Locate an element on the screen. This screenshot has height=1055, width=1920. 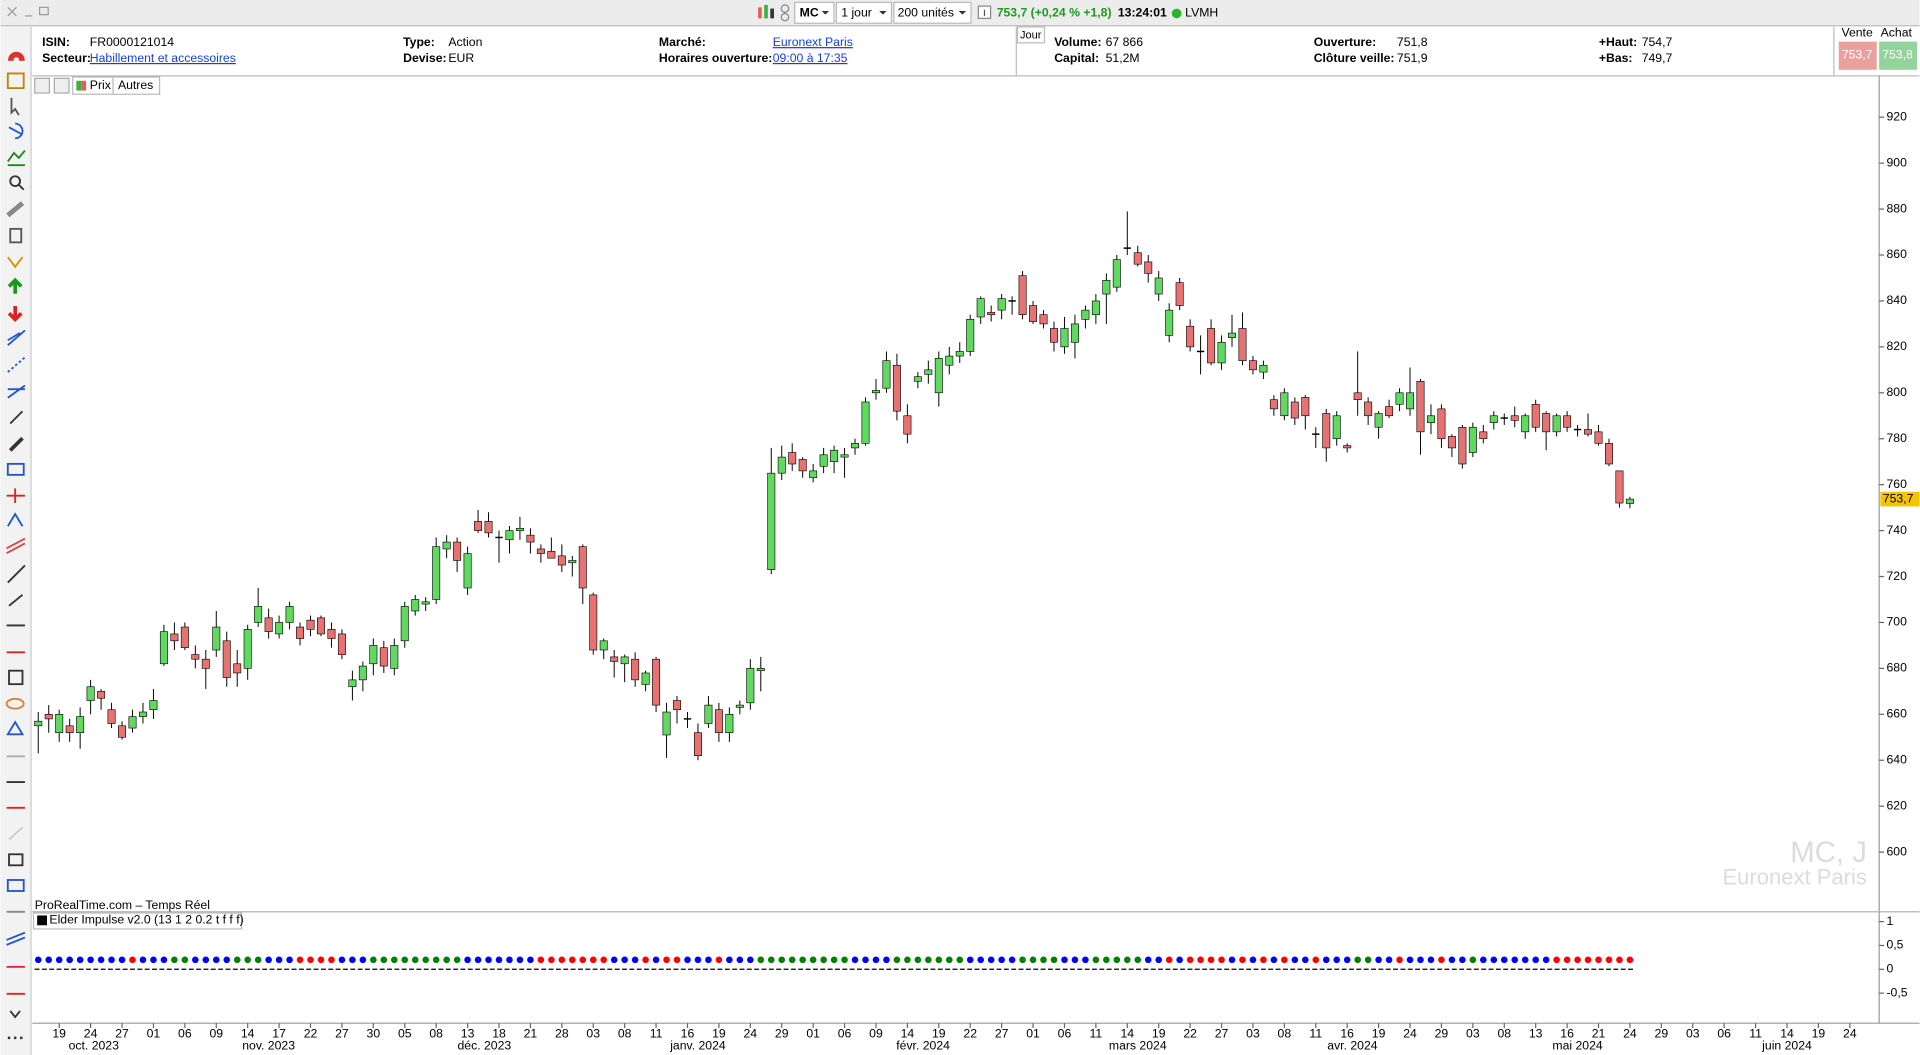
tool-text is located at coordinates (16, 677).